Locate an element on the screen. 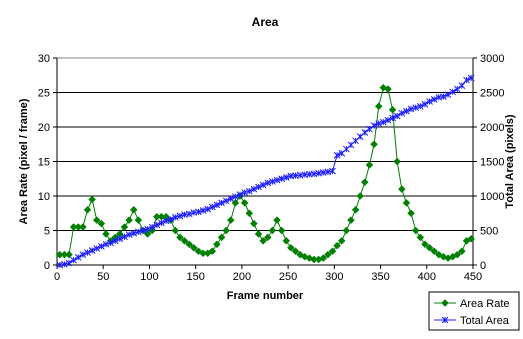 This screenshot has width=523, height=339. y-right-tick-label: 2500 is located at coordinates (492, 94).